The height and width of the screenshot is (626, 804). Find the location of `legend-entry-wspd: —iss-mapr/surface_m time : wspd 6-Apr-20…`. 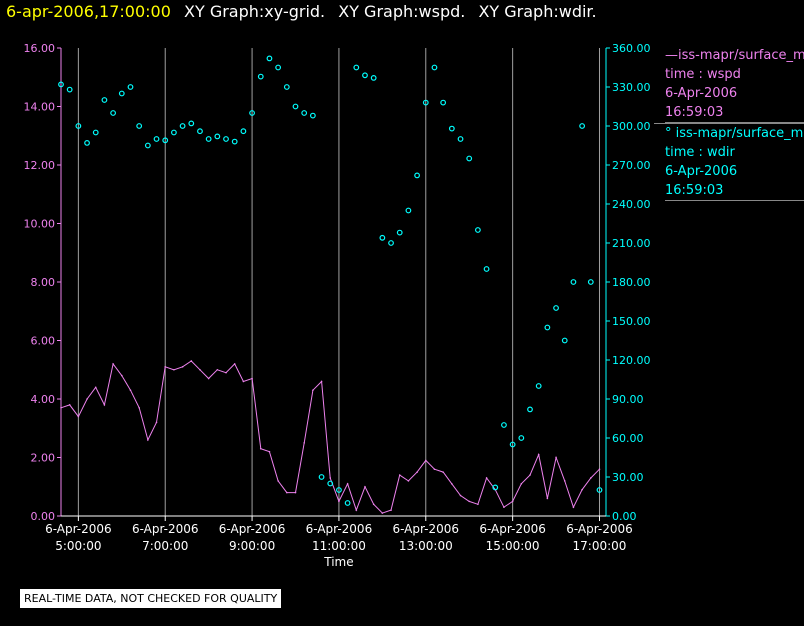

legend-entry-wspd: —iss-mapr/surface_m time : wspd 6-Apr-20… is located at coordinates (729, 84).